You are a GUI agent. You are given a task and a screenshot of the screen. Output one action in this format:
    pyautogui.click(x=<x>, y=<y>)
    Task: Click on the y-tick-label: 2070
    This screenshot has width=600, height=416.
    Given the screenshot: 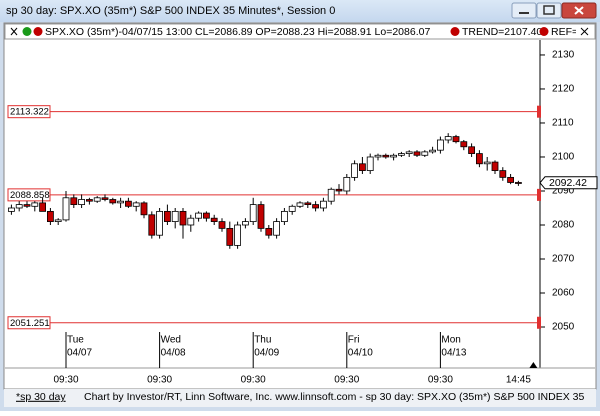 What is the action you would take?
    pyautogui.click(x=563, y=259)
    